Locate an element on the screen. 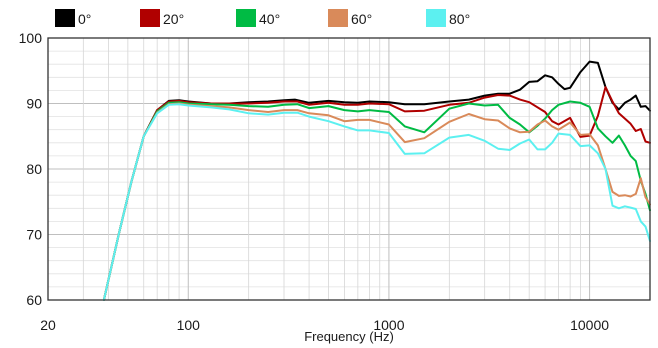 The height and width of the screenshot is (348, 658). x-tick-label: 1000 is located at coordinates (388, 325).